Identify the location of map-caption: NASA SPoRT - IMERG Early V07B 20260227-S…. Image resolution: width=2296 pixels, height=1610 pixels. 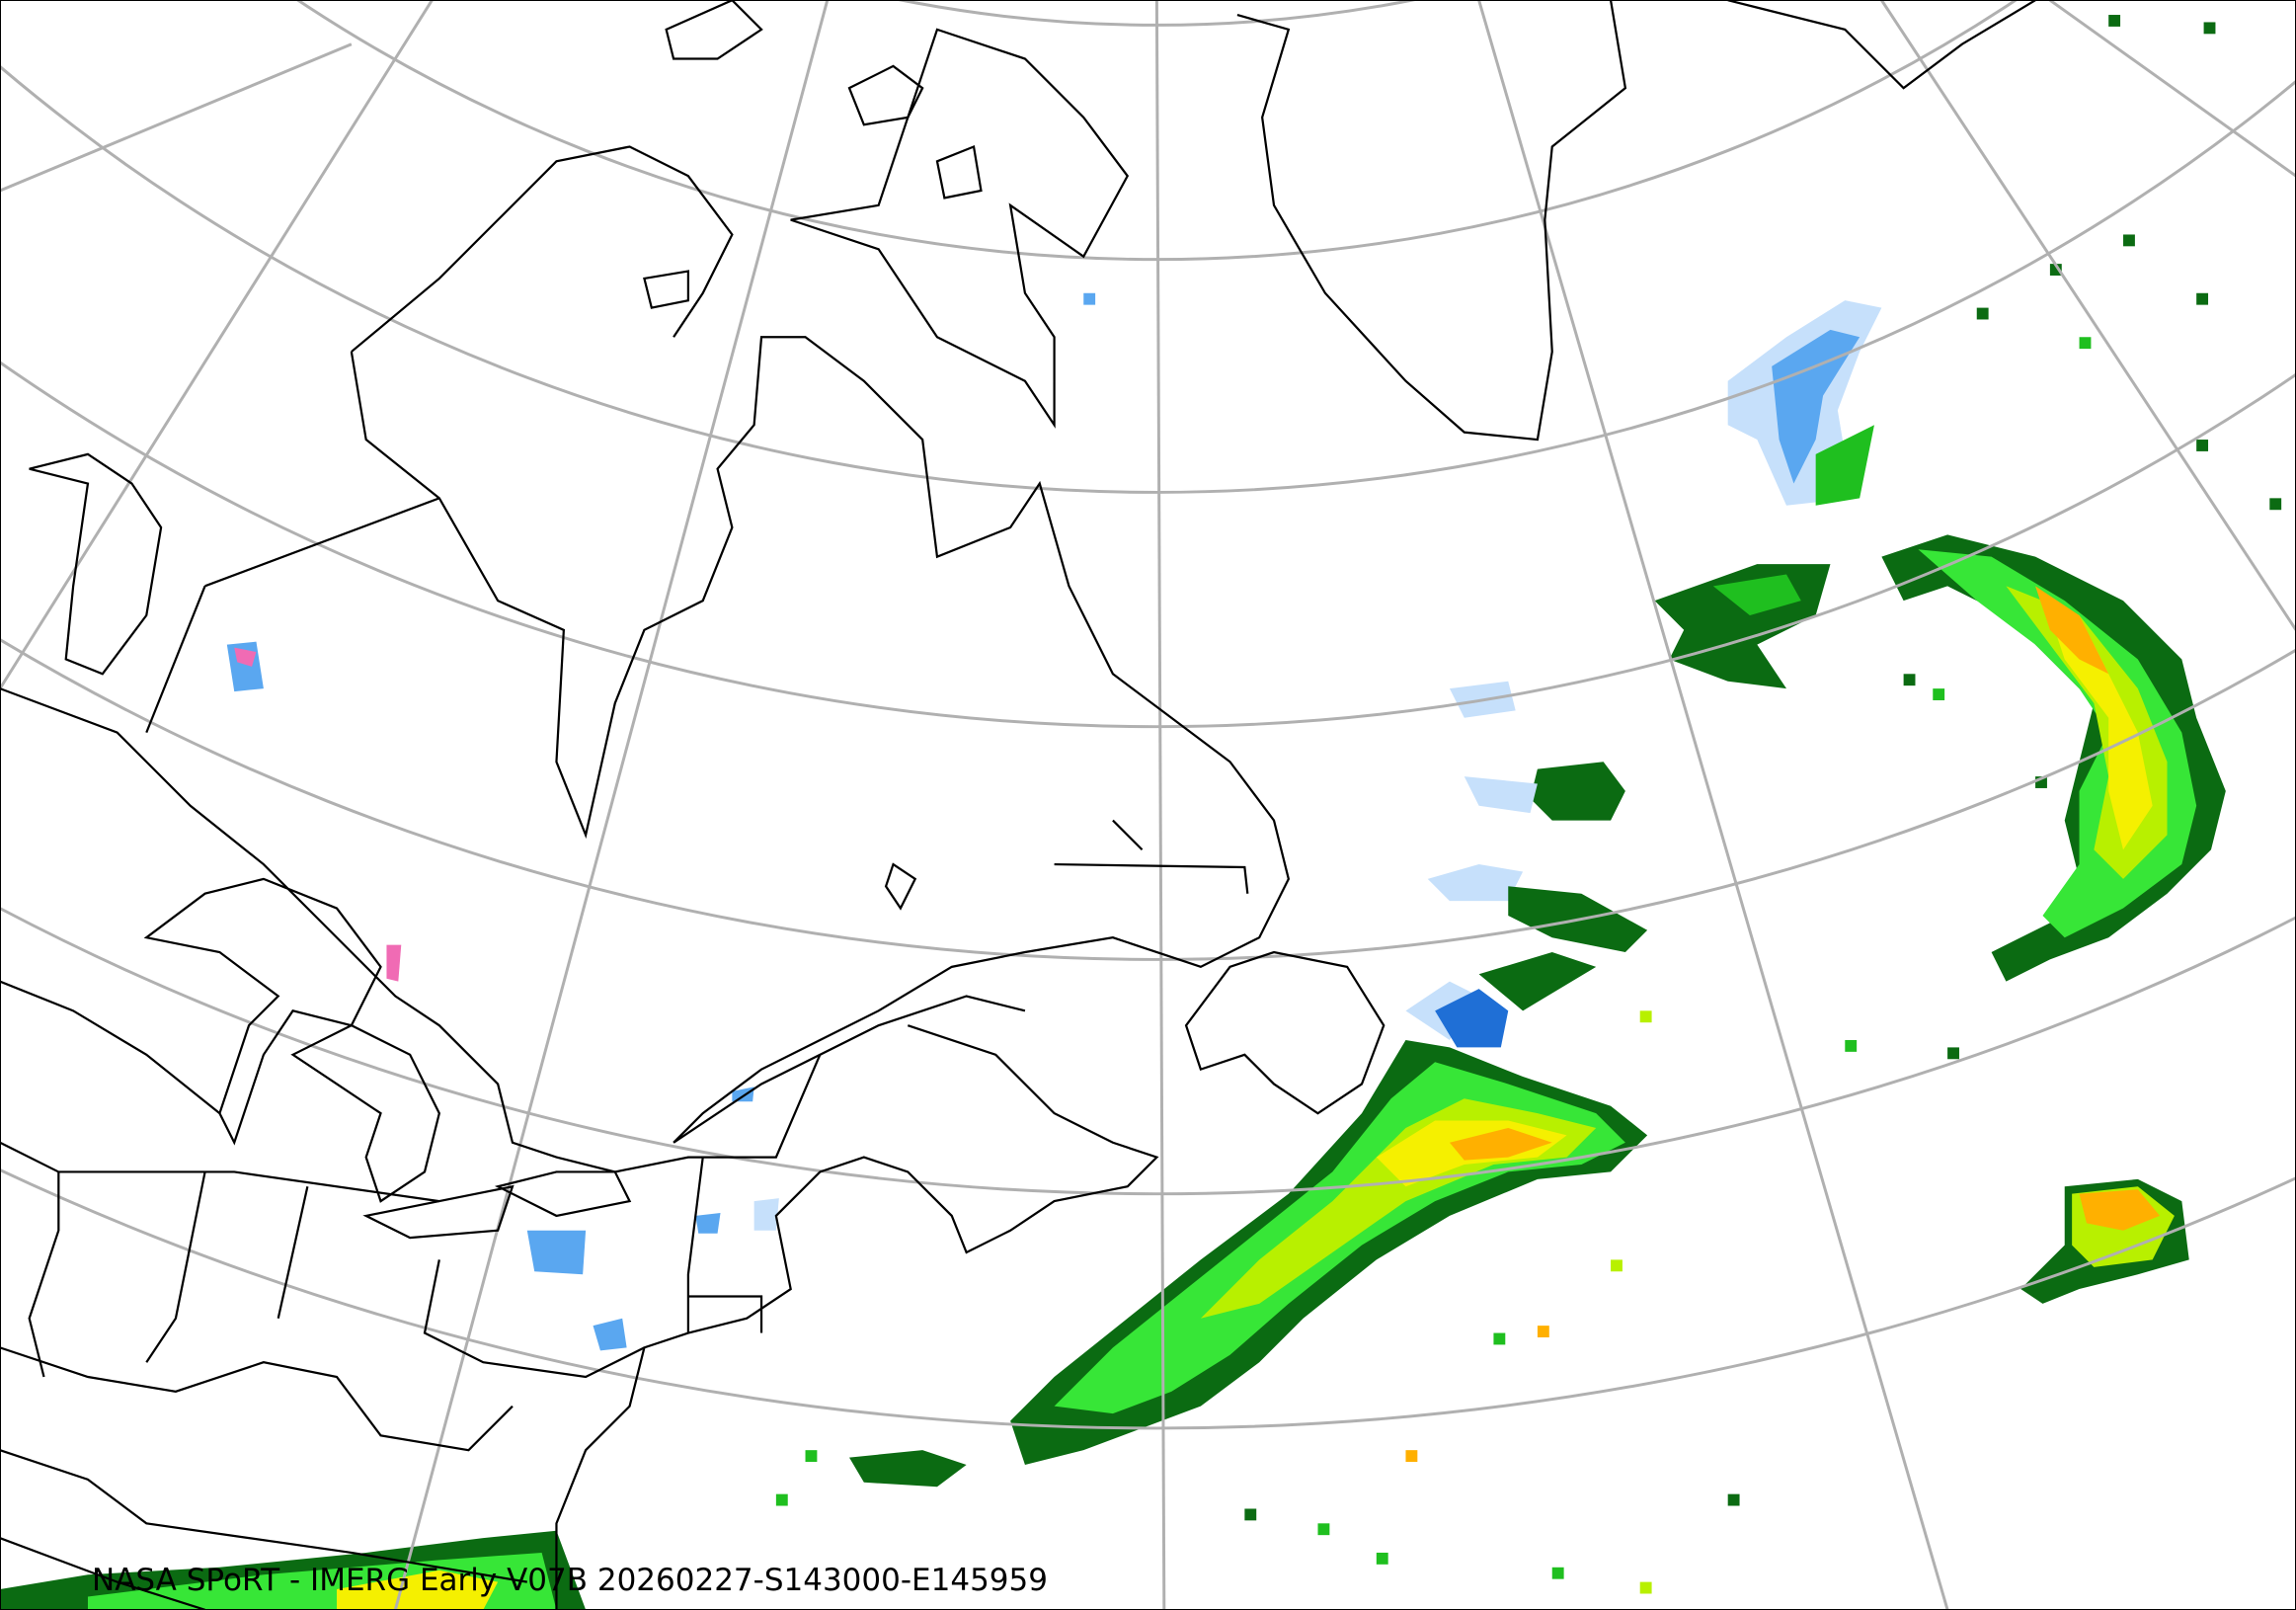
(570, 1580).